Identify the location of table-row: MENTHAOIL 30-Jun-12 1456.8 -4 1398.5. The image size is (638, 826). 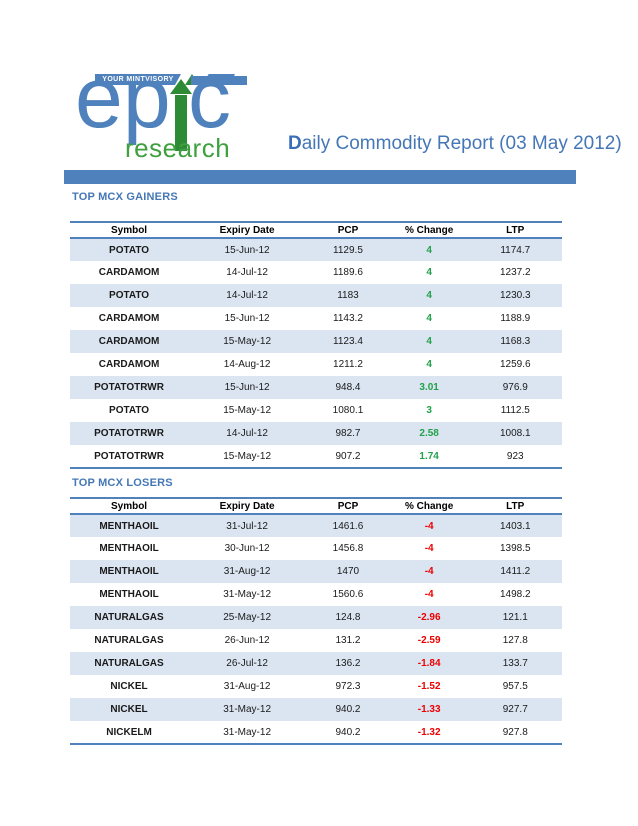
(316, 548).